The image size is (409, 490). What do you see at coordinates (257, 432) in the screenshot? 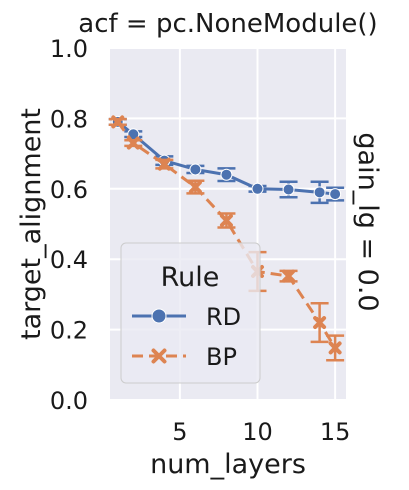
I see `x-tick-label: 10` at bounding box center [257, 432].